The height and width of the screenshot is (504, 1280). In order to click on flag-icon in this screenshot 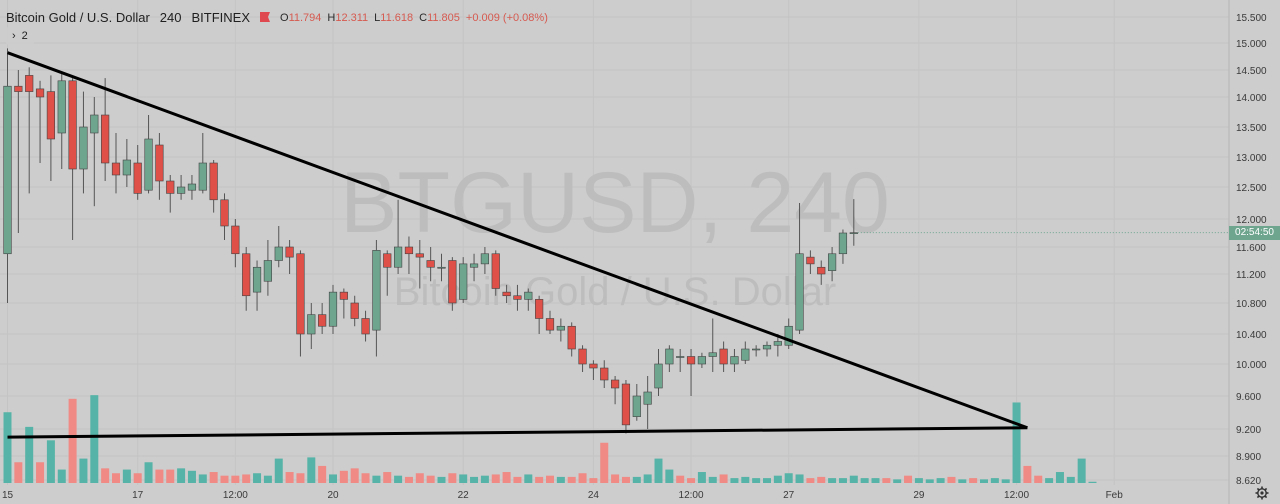, I will do `click(265, 17)`.